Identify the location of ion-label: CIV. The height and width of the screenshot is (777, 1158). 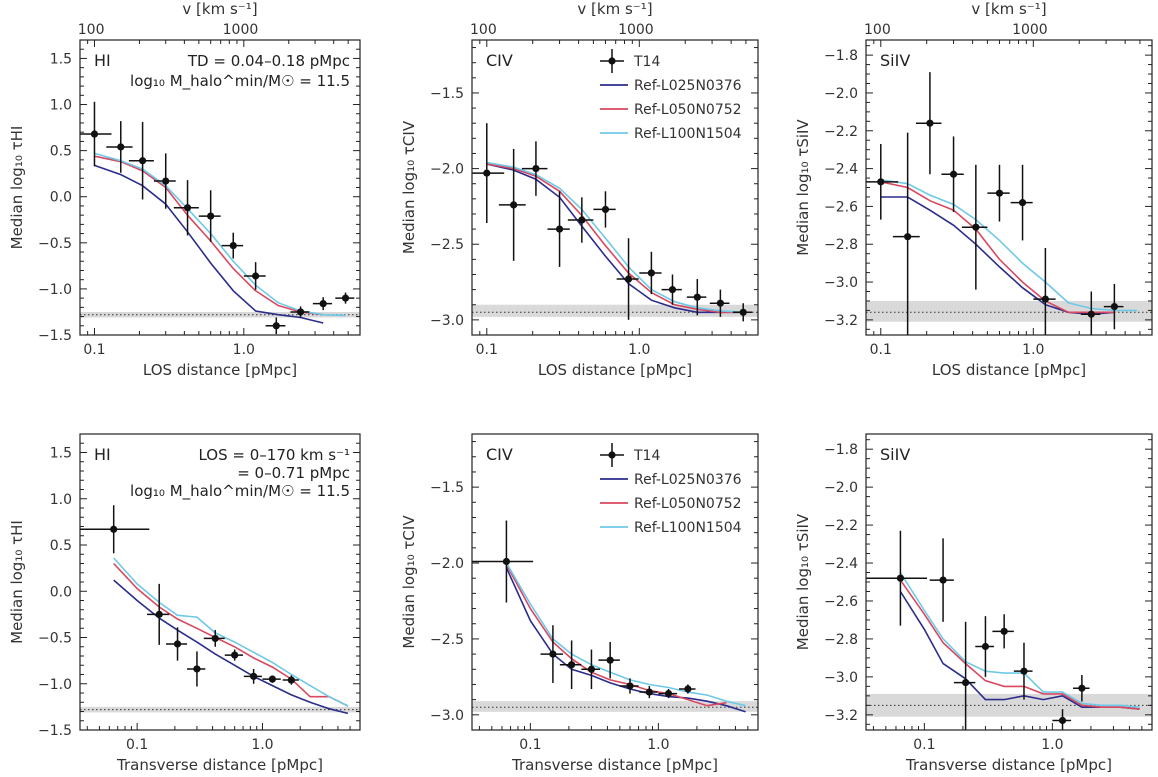
(499, 60).